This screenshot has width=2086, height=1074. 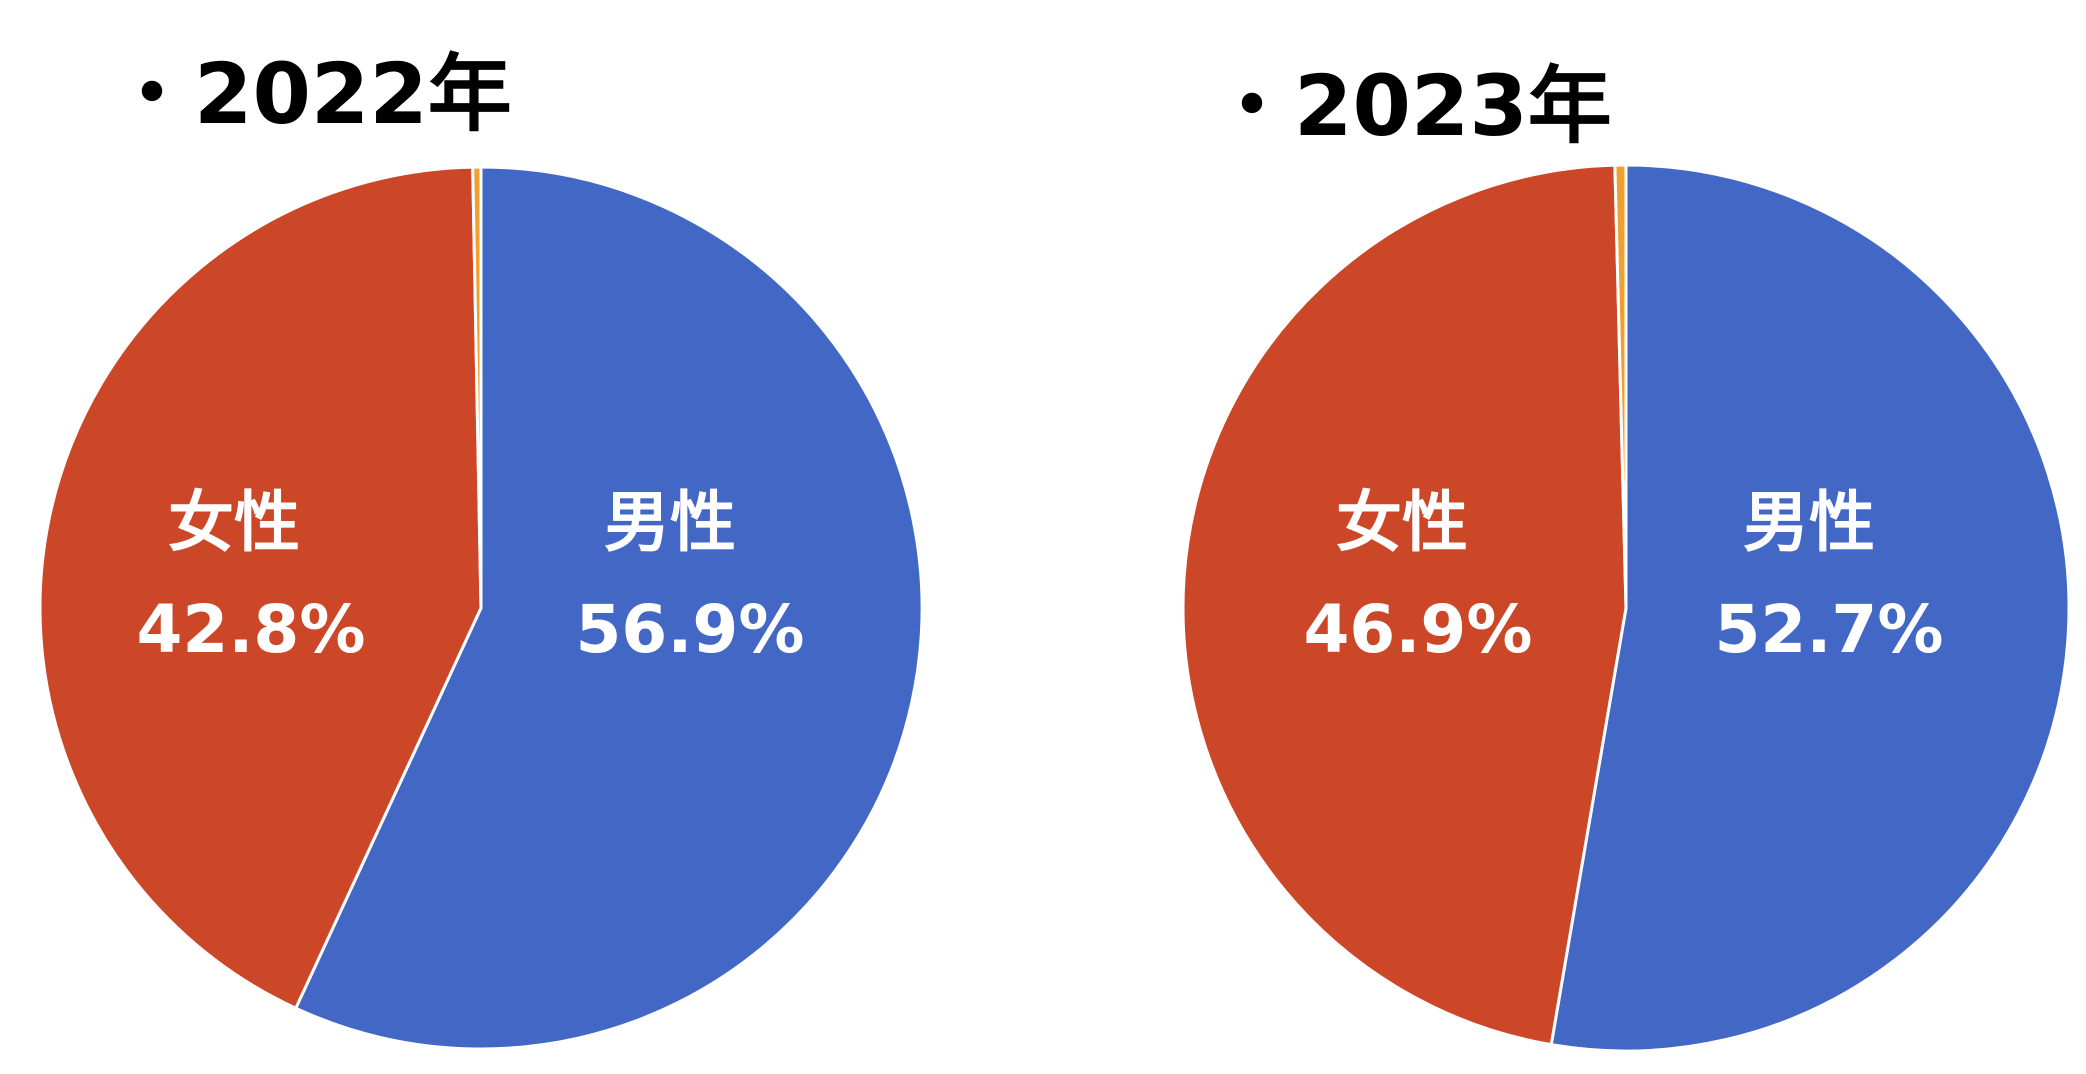 I want to click on slice-value: 56.9%, so click(x=690, y=629).